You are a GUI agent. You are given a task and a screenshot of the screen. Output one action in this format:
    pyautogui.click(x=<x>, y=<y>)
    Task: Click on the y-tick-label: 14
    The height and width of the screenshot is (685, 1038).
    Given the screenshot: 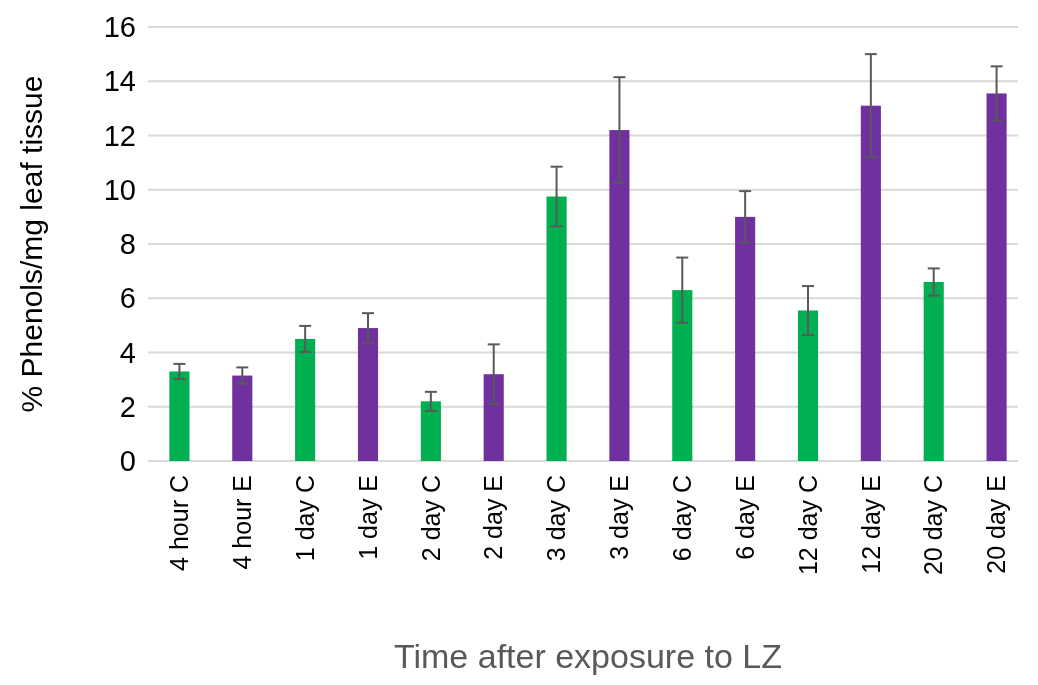 What is the action you would take?
    pyautogui.click(x=119, y=81)
    